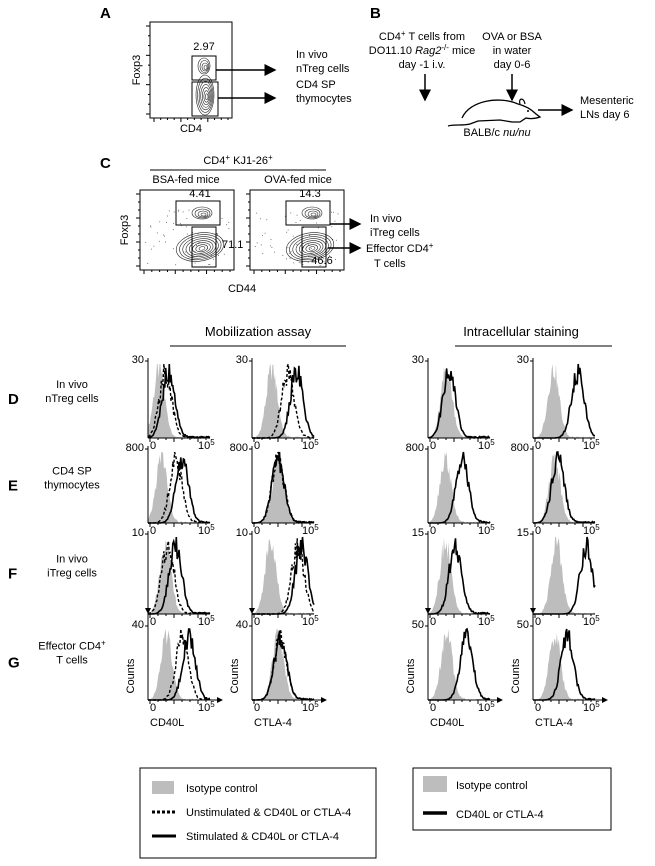  Describe the element at coordinates (72, 486) in the screenshot. I see `row-label: thymocytes` at that location.